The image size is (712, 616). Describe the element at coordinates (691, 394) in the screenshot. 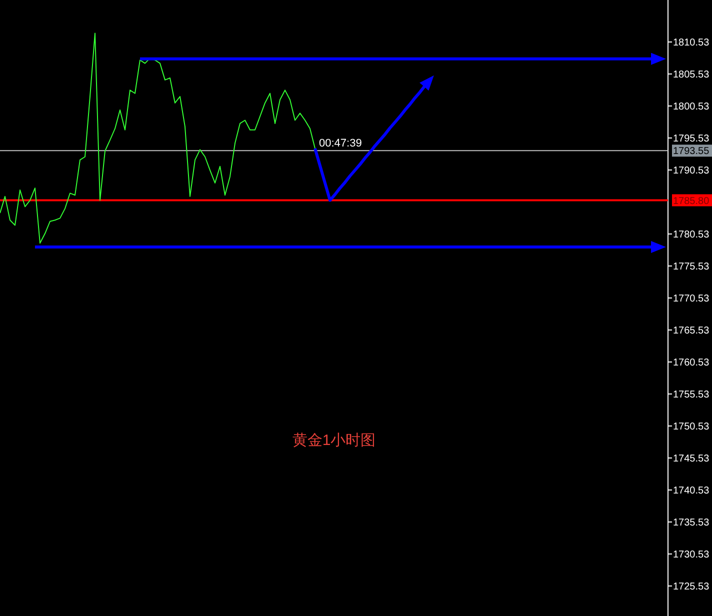

I see `y-tick-label: 1755.53` at that location.